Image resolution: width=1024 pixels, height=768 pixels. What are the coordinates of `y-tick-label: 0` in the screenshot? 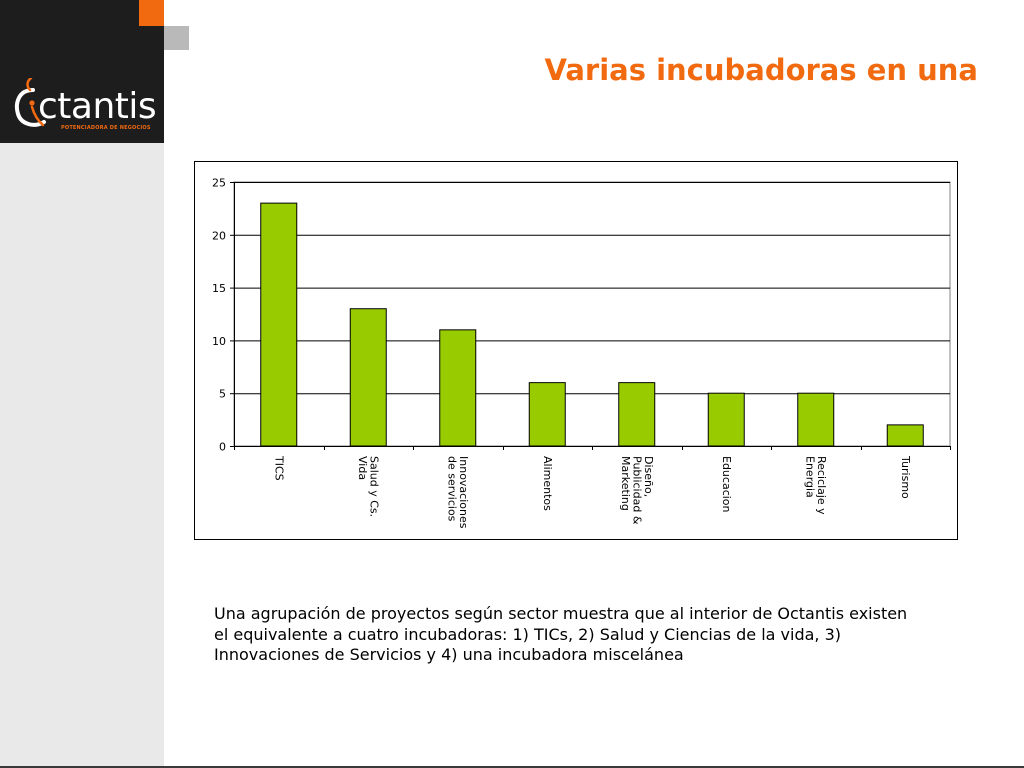 It's located at (222, 447).